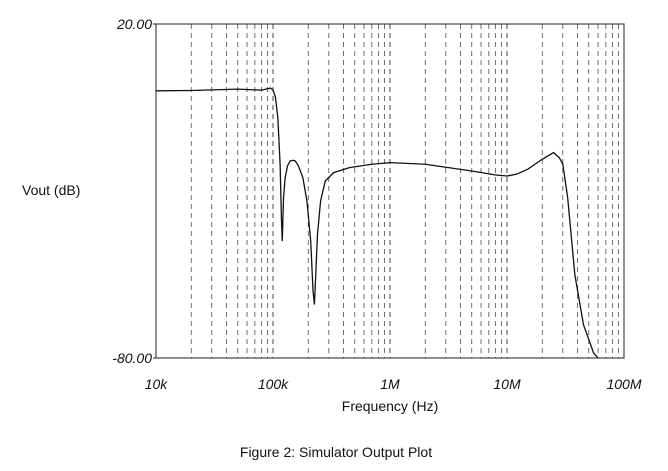  Describe the element at coordinates (390, 406) in the screenshot. I see `x-axis-label: Frequency (Hz)` at that location.